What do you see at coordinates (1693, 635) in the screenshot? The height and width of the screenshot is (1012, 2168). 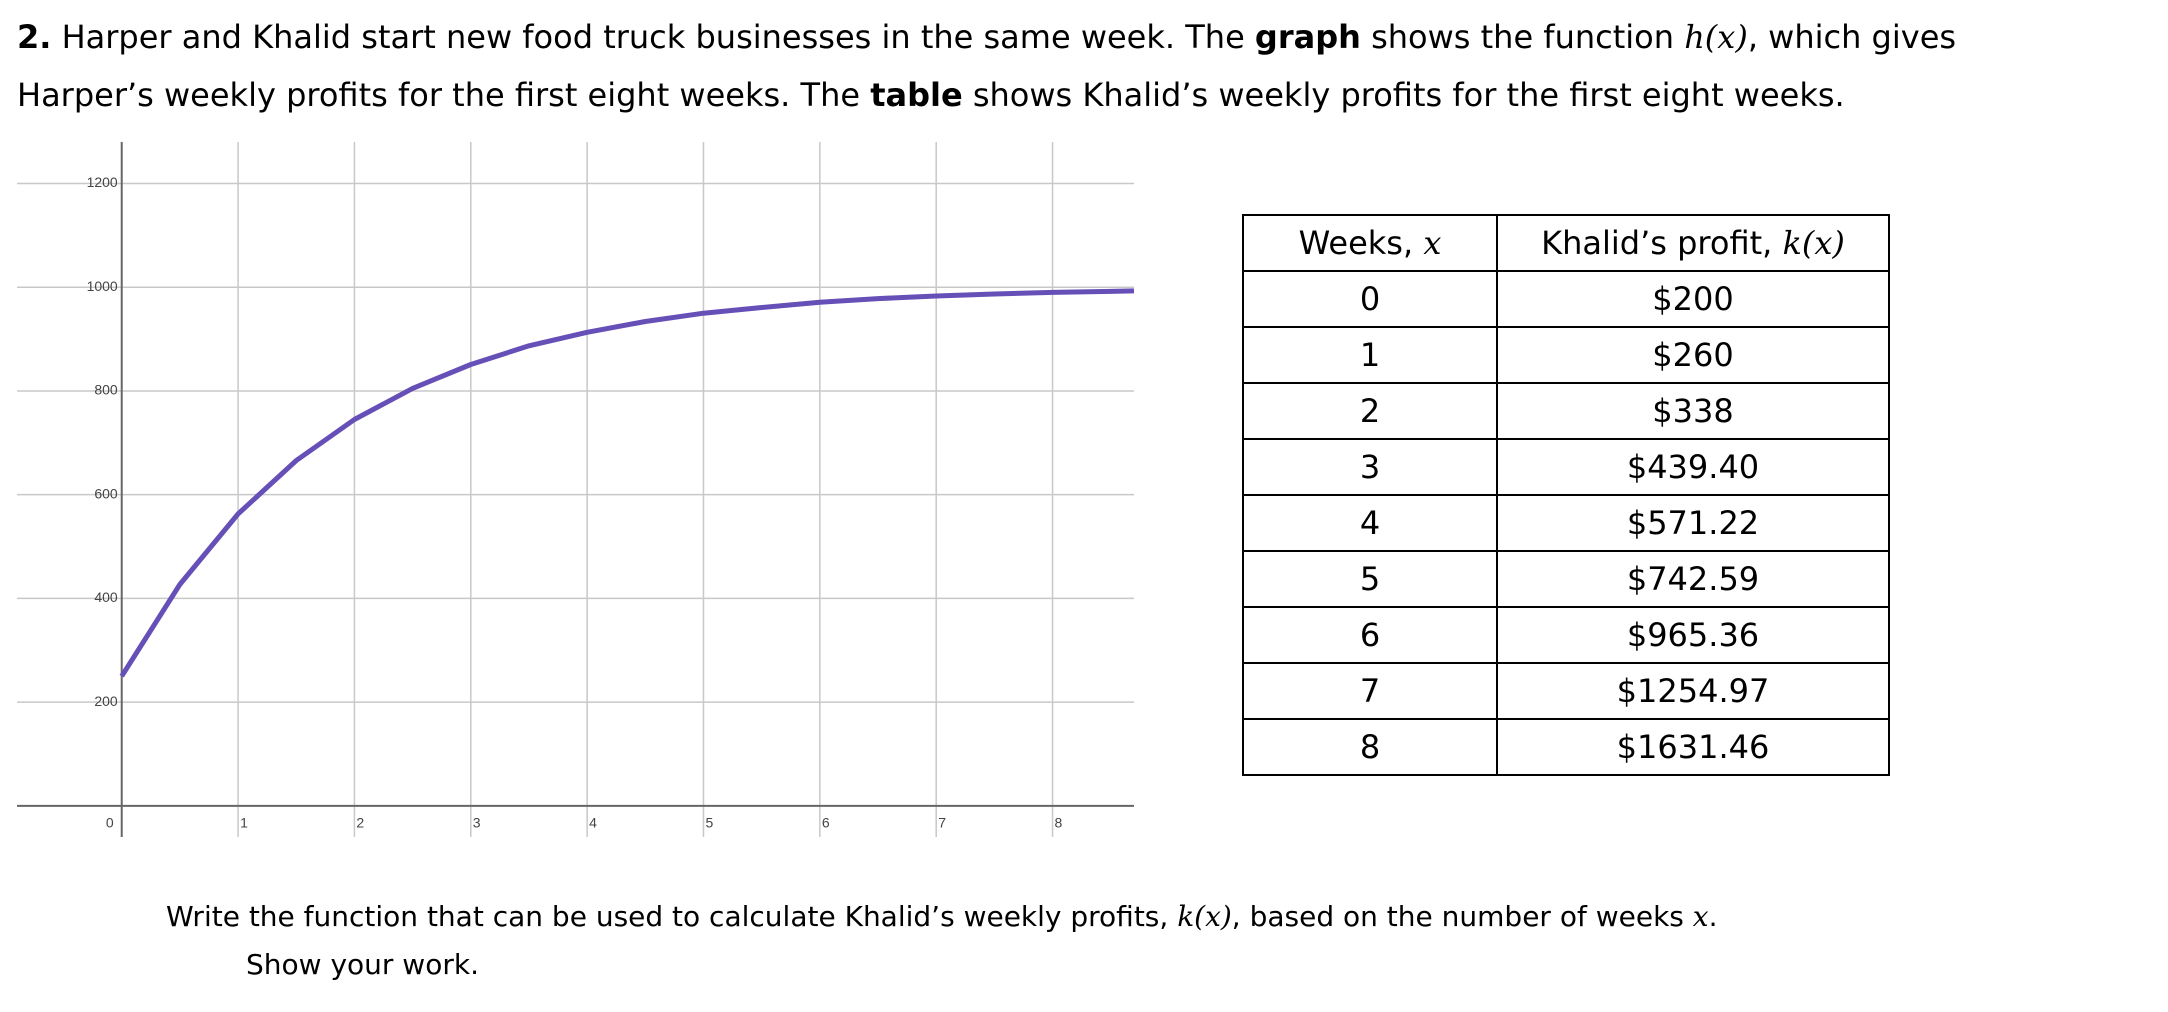 I see `table-cell: $965.36` at bounding box center [1693, 635].